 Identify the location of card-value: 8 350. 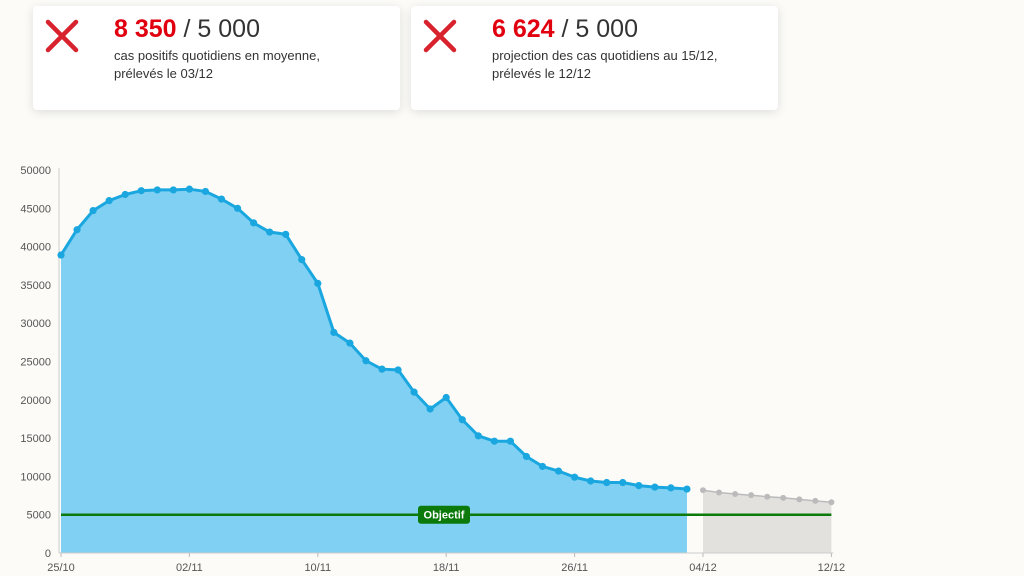
(145, 29).